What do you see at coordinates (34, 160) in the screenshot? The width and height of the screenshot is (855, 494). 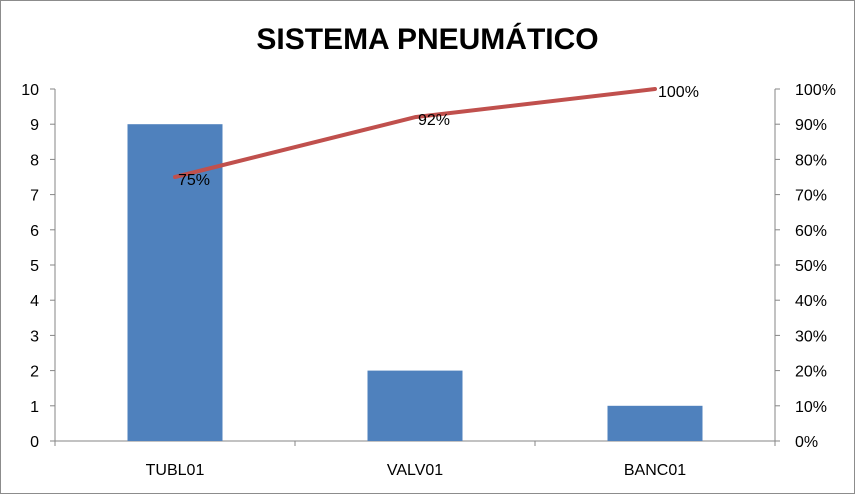 I see `left-axis-tick-label: 8` at bounding box center [34, 160].